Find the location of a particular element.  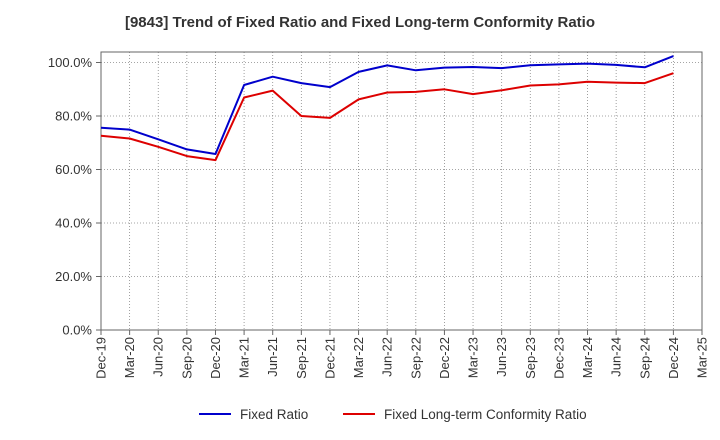

x-tick-label: Mar-23 is located at coordinates (473, 357).